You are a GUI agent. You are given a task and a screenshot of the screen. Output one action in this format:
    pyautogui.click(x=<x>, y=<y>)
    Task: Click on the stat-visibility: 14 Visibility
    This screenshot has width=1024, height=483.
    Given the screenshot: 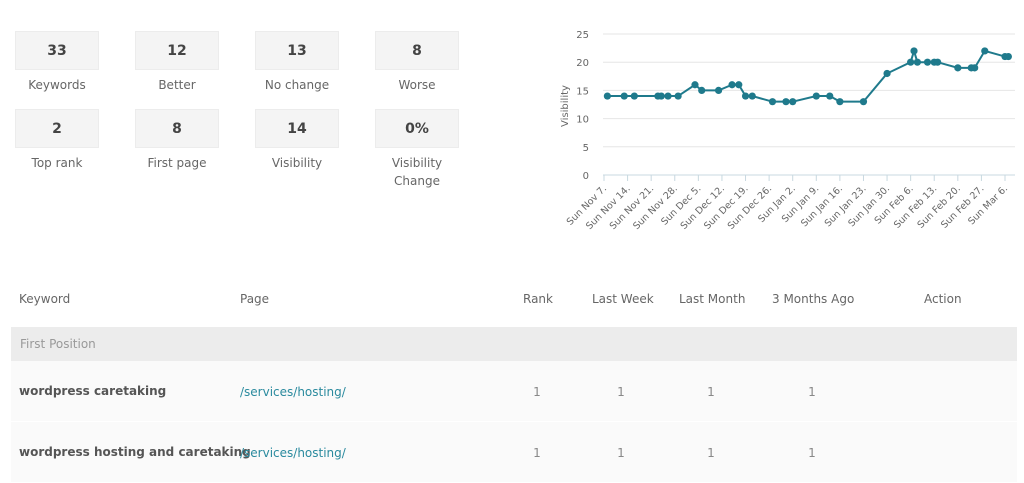 What is the action you would take?
    pyautogui.click(x=300, y=140)
    